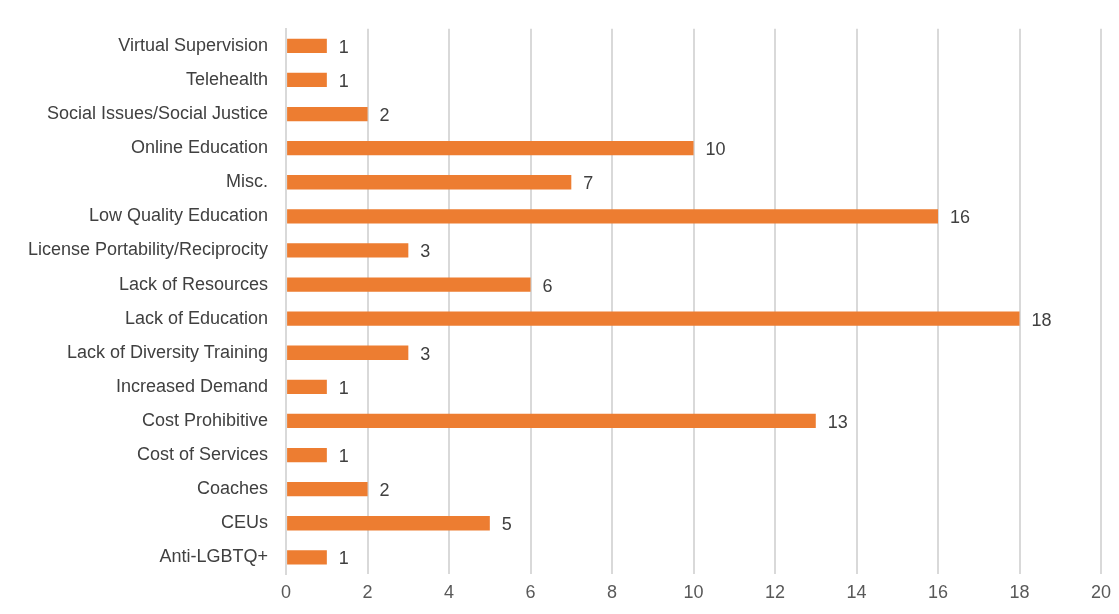  Describe the element at coordinates (693, 592) in the screenshot. I see `x-tick-label: 10` at that location.